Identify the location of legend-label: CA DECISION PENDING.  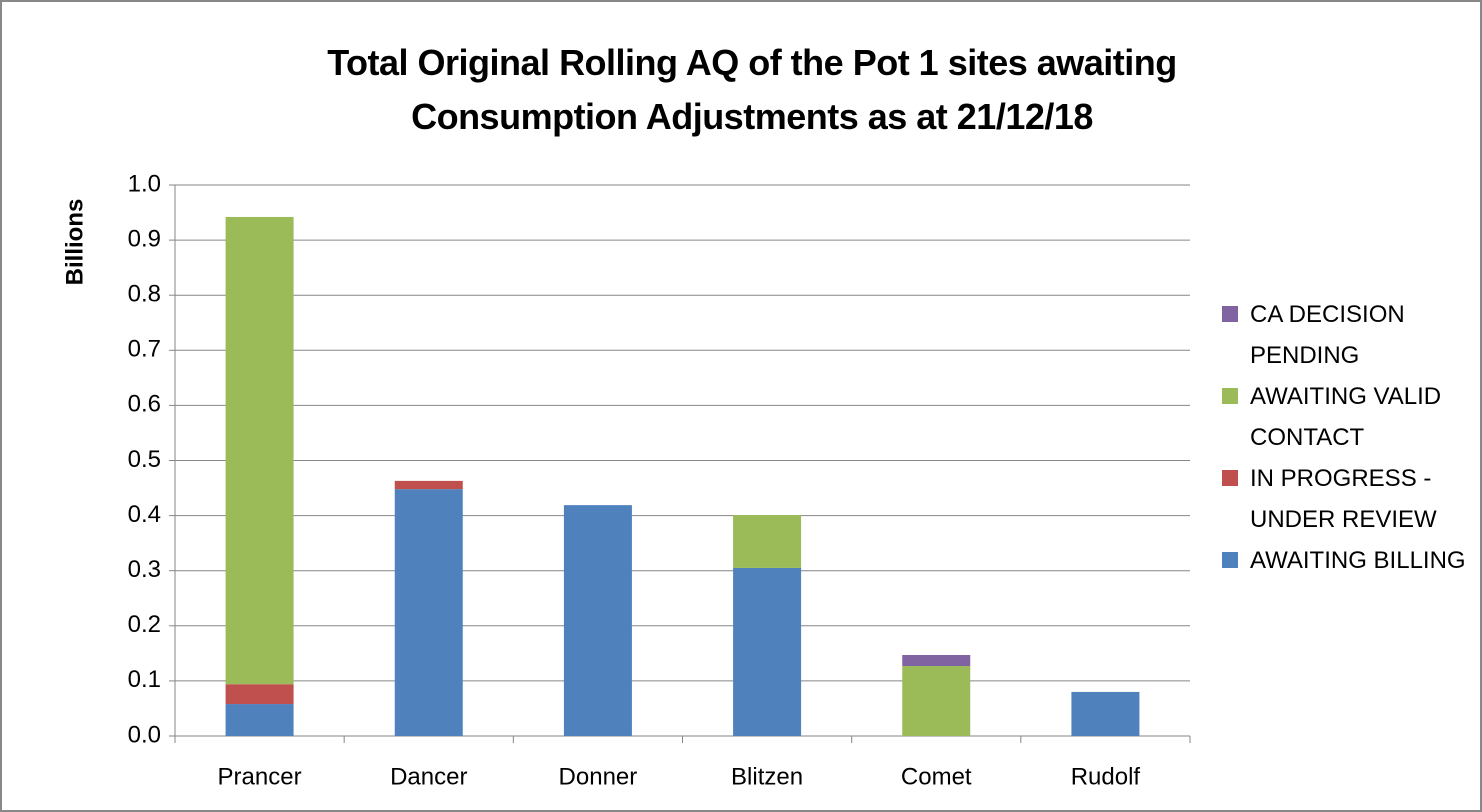
(1327, 335).